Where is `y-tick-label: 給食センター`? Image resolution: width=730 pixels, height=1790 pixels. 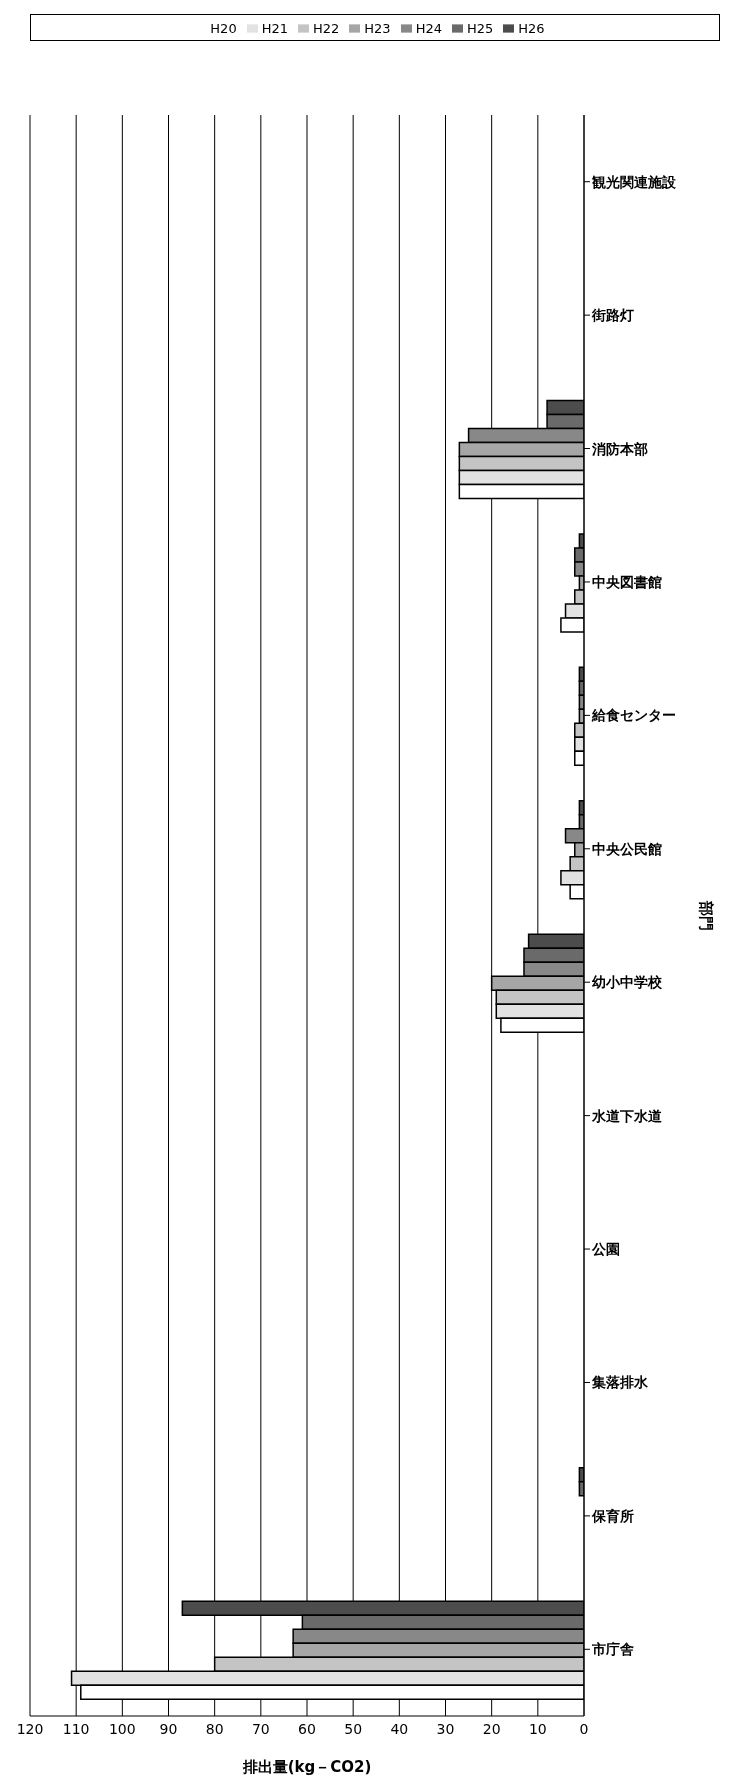
y-tick-label: 給食センター is located at coordinates (633, 715).